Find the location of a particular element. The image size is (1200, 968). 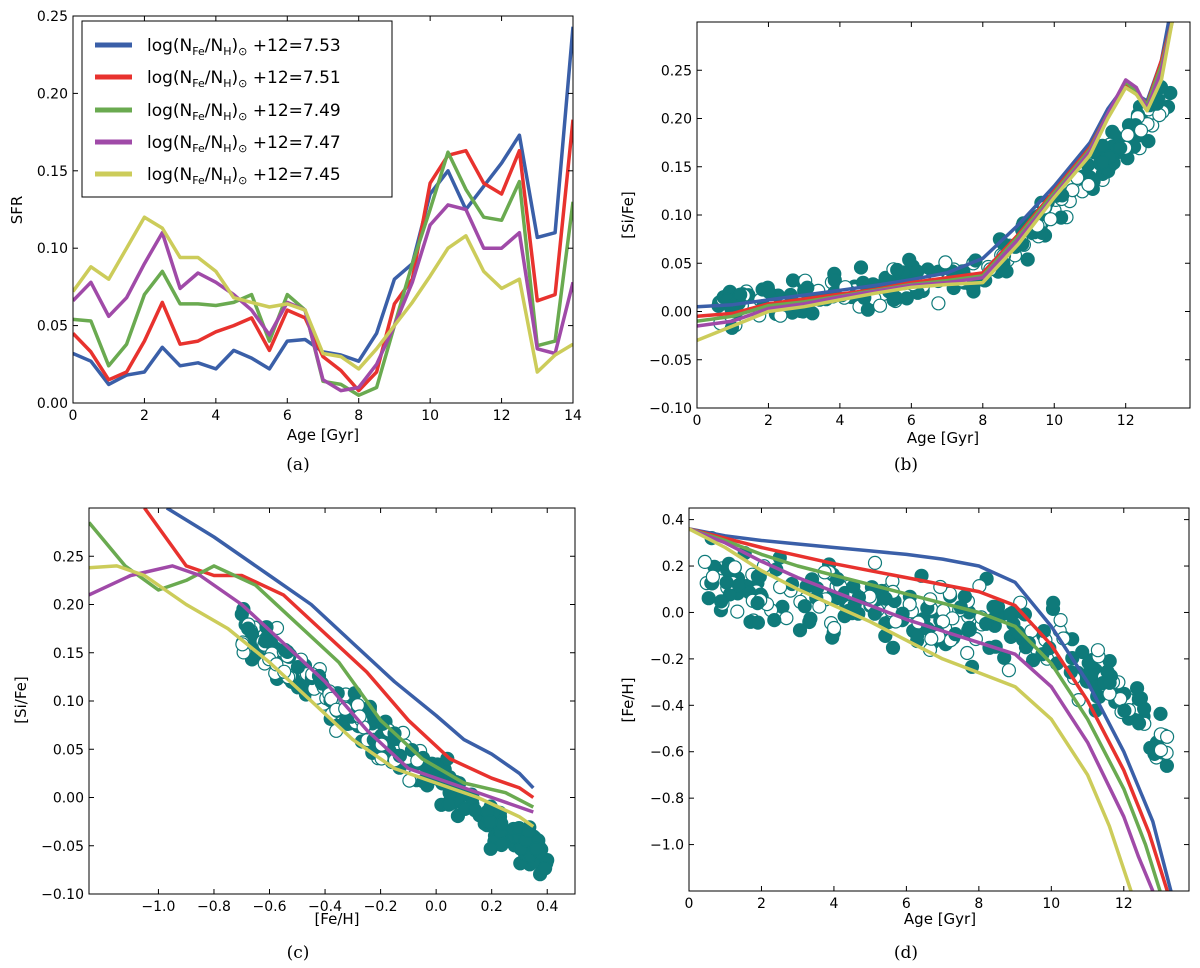

x-tick-label: 4 is located at coordinates (215, 416).